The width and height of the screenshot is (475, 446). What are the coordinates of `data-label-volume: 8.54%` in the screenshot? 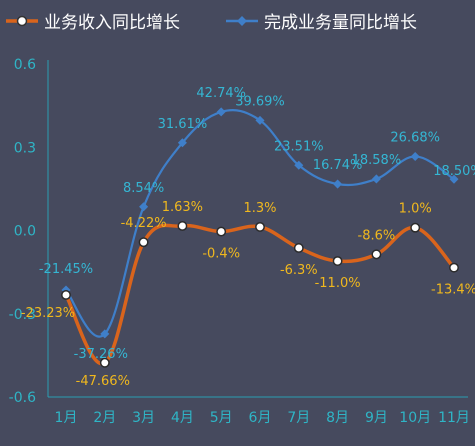 It's located at (143, 188).